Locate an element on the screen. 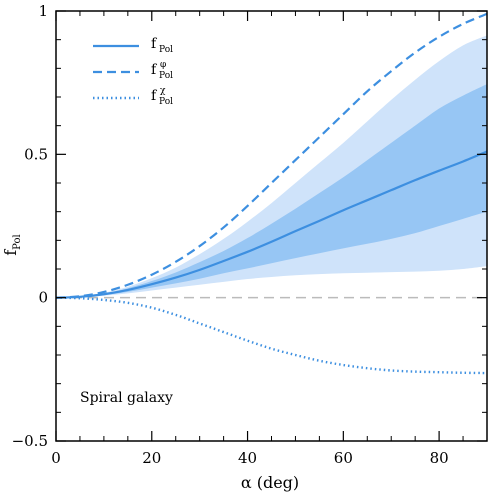 The width and height of the screenshot is (500, 499). legend-label-sup: φ is located at coordinates (163, 65).